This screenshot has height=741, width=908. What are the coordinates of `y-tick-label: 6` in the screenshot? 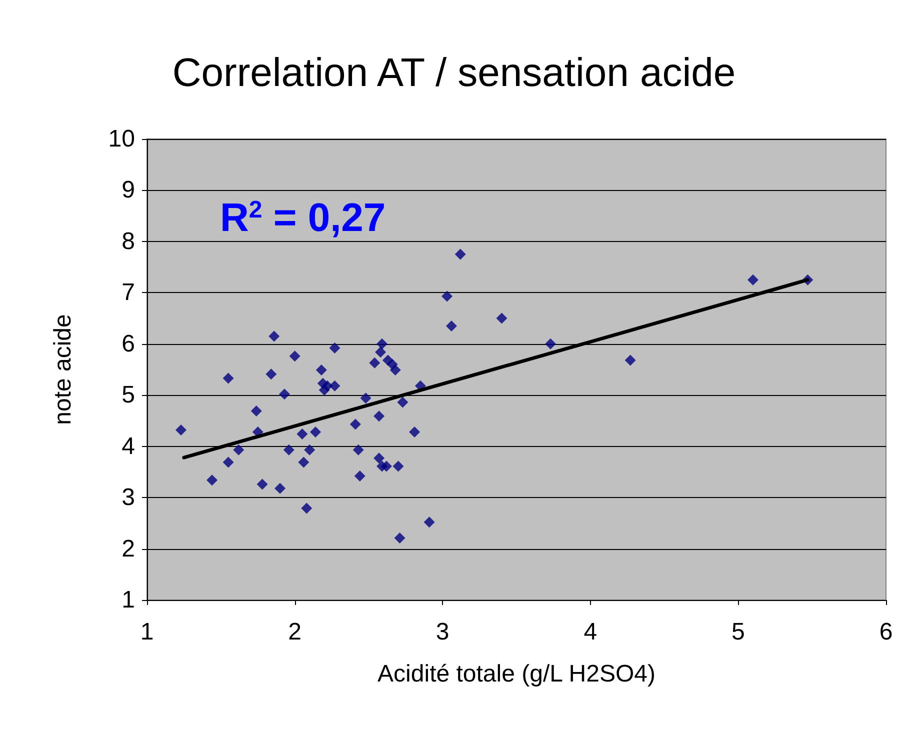 It's located at (128, 344).